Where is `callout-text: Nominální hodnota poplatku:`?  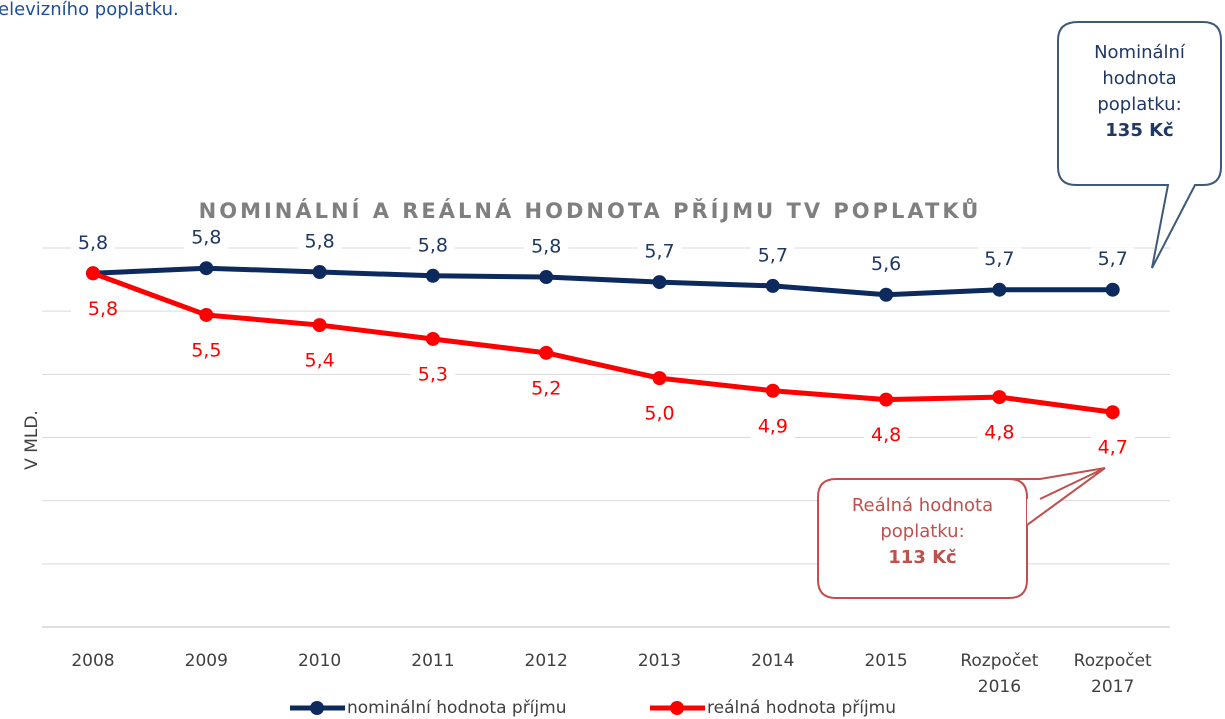 callout-text: Nominální hodnota poplatku: is located at coordinates (1139, 78).